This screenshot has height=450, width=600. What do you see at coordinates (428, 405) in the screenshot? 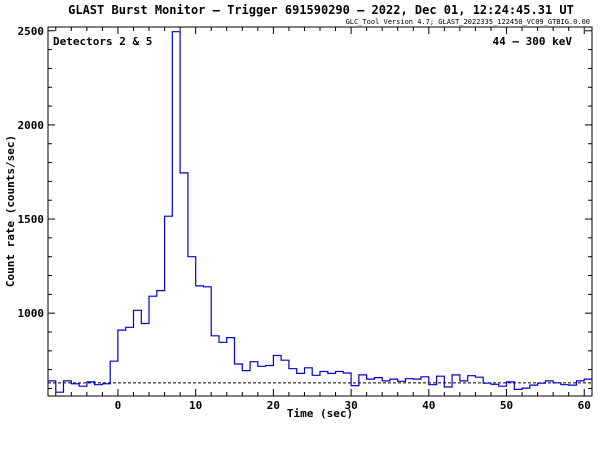
I see `x-tick-label: 40` at bounding box center [428, 405].